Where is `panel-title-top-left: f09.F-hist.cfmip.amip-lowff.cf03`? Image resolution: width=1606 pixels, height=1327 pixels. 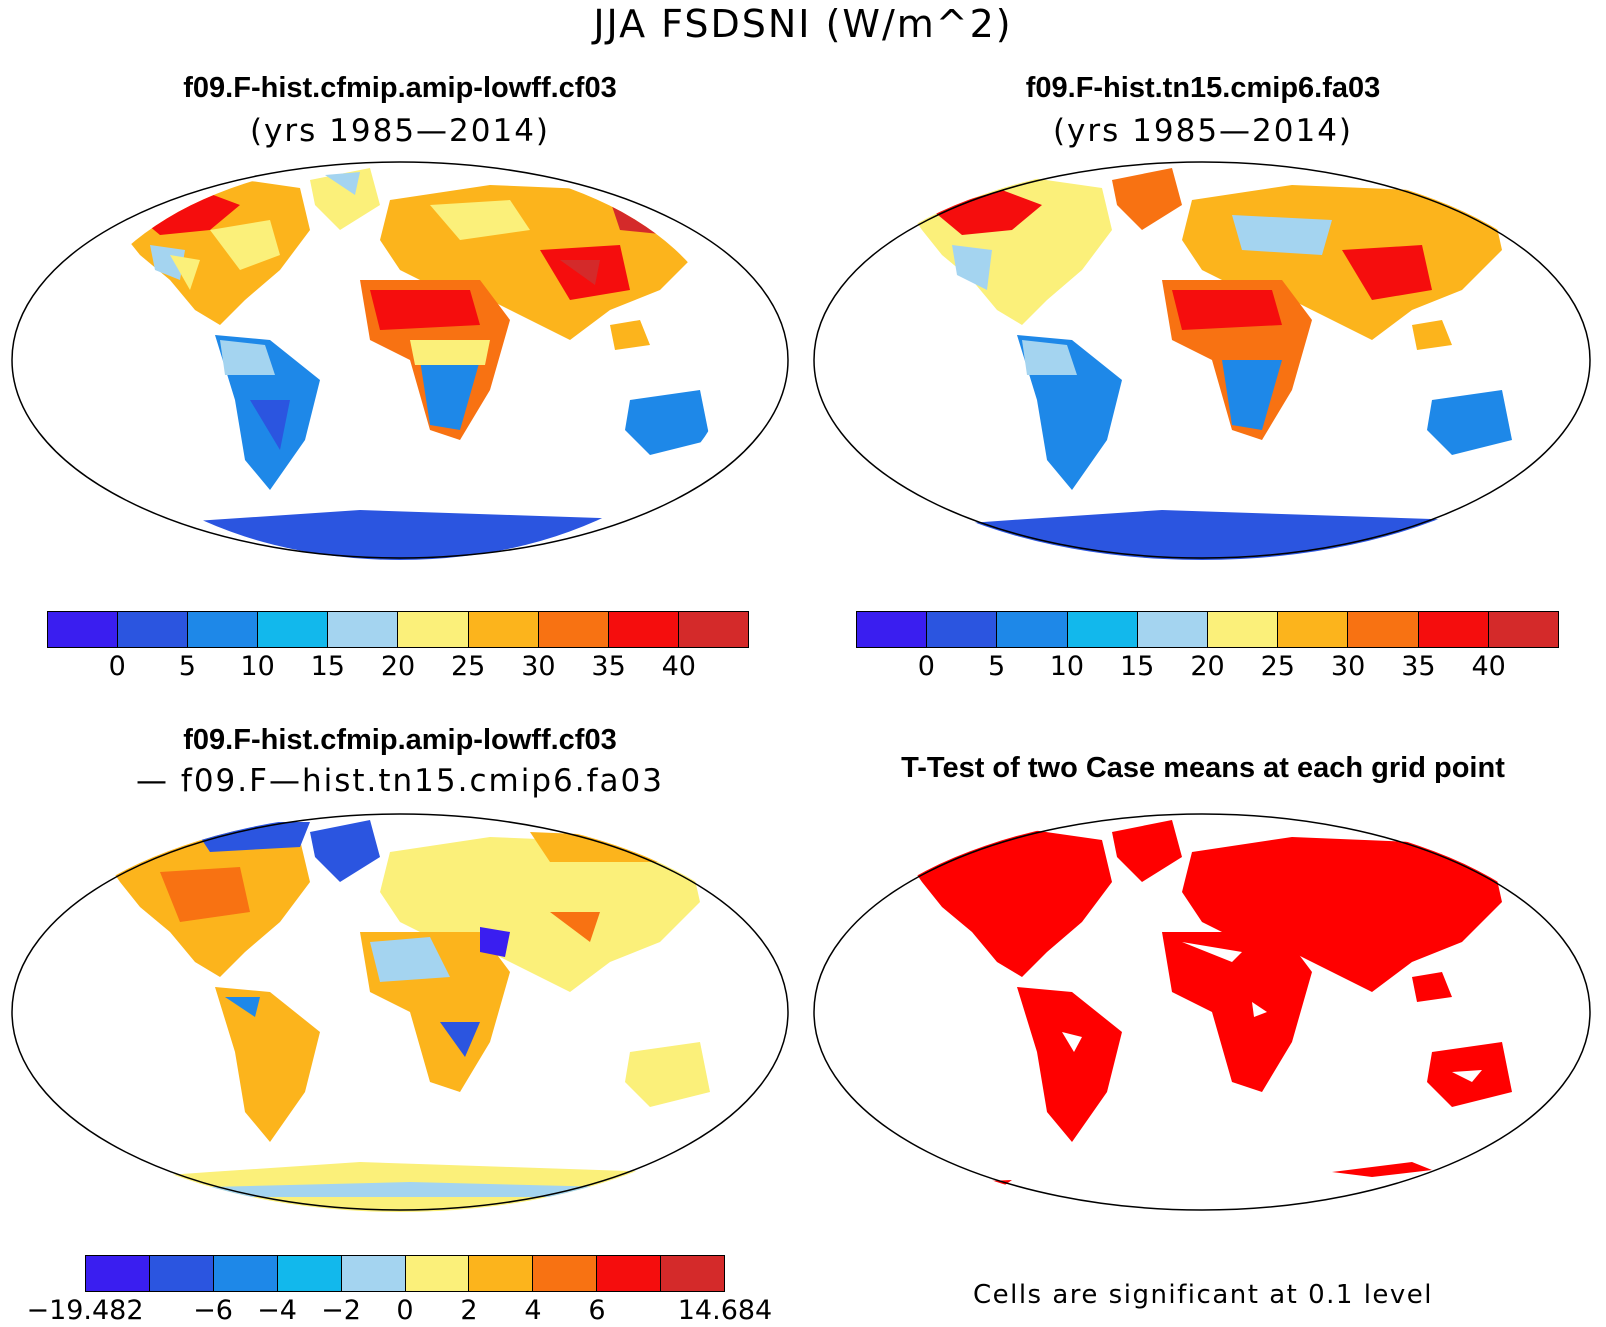 panel-title-top-left: f09.F-hist.cfmip.amip-lowff.cf03 is located at coordinates (400, 88).